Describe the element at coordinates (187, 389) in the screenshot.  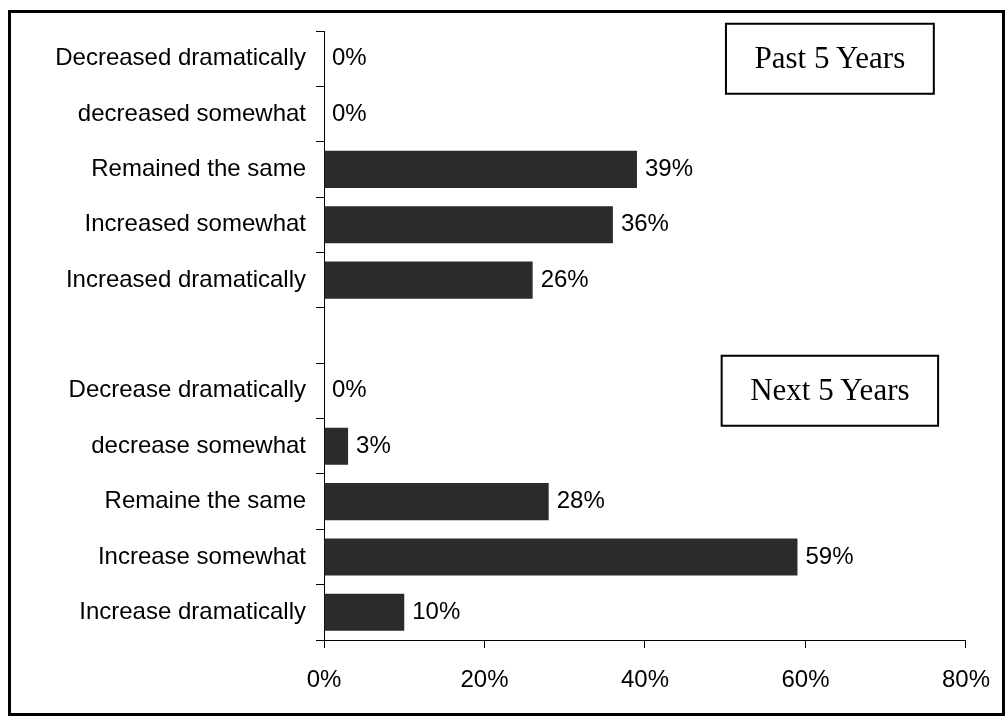
I see `y-tick-label: Decrease dramatically` at that location.